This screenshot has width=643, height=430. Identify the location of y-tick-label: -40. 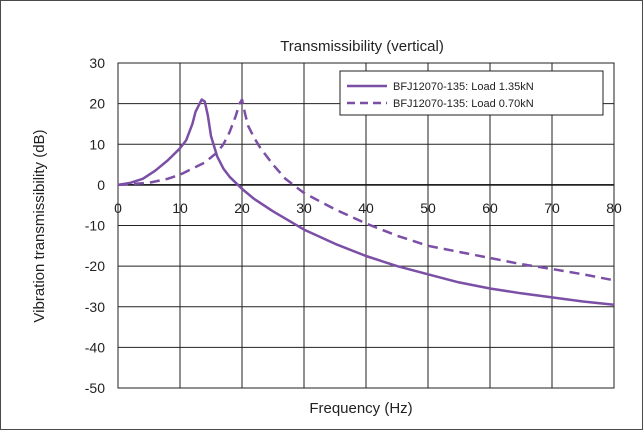
(95, 347).